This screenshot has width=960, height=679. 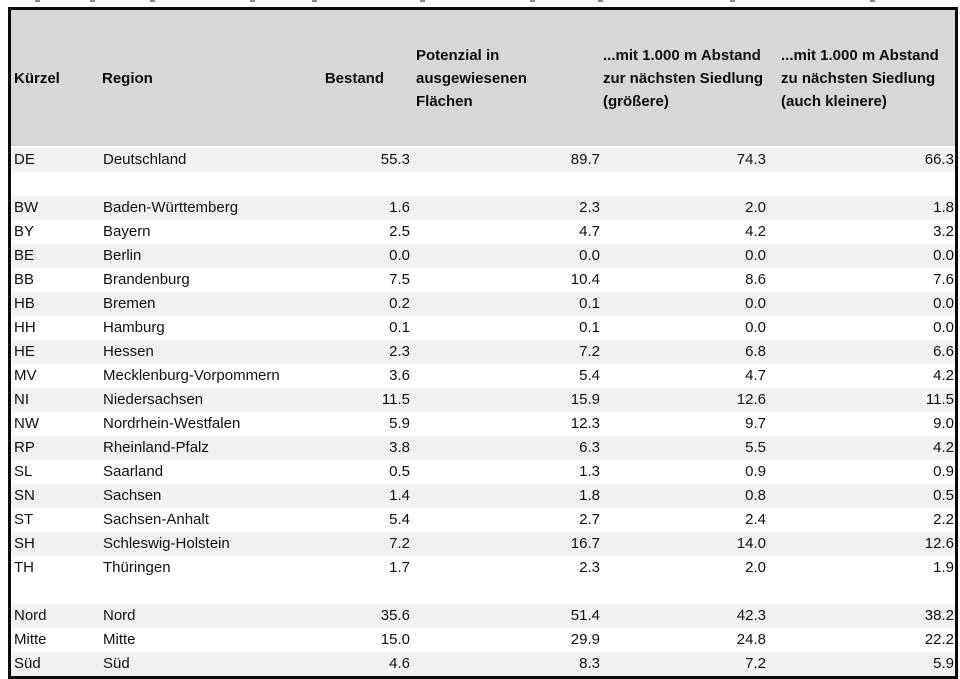 What do you see at coordinates (137, 567) in the screenshot?
I see `cell-region: Thüringen` at bounding box center [137, 567].